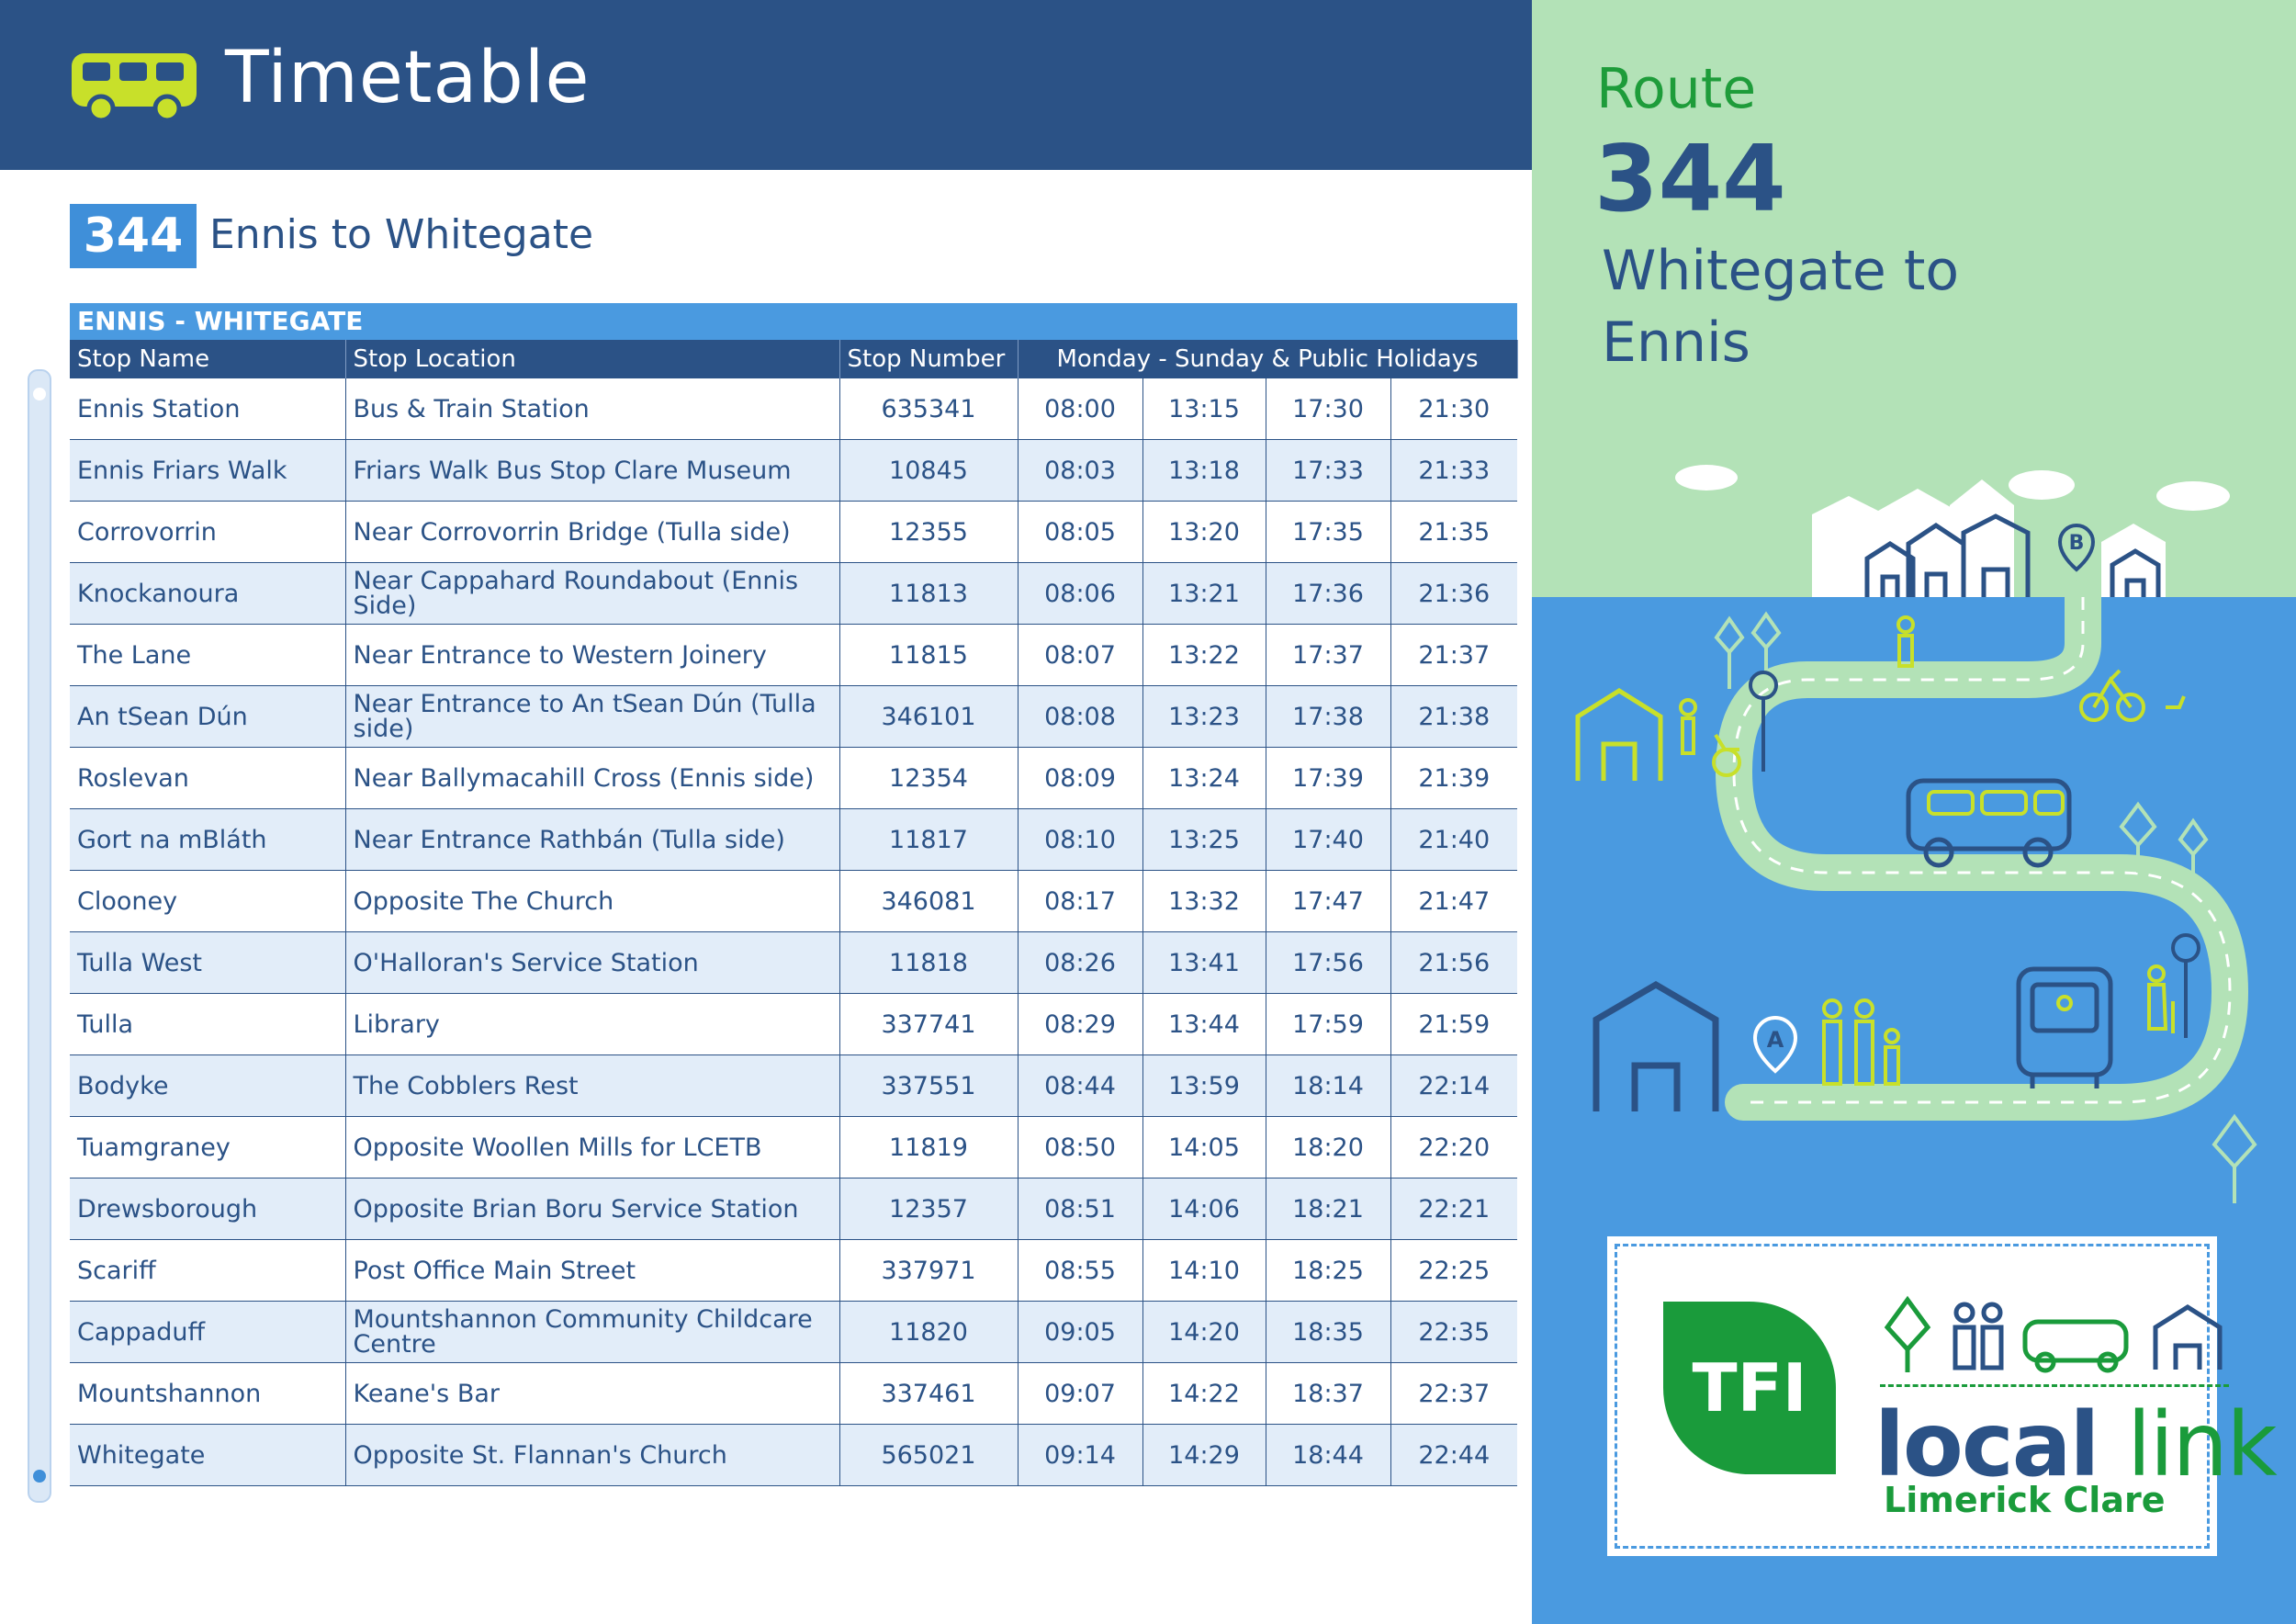 Image resolution: width=2296 pixels, height=1624 pixels. I want to click on departure-time-cell: 14:22, so click(1204, 1393).